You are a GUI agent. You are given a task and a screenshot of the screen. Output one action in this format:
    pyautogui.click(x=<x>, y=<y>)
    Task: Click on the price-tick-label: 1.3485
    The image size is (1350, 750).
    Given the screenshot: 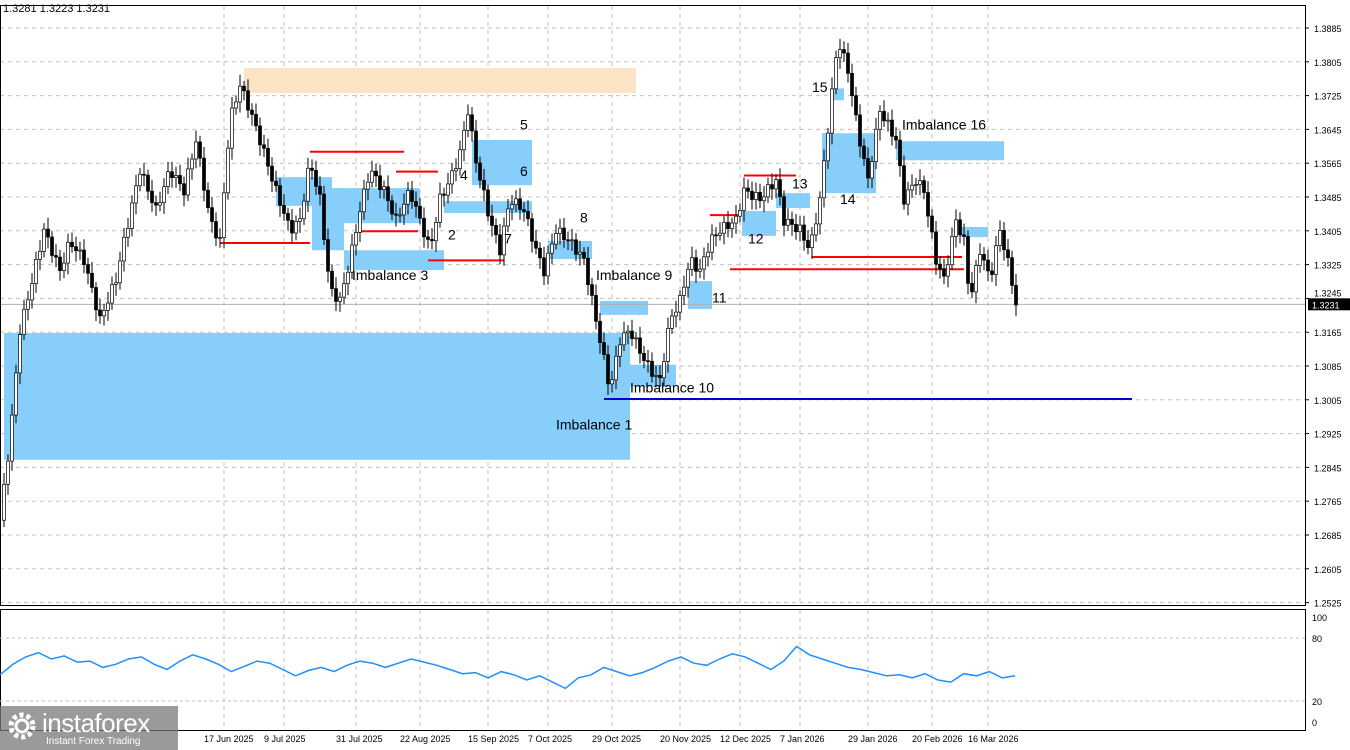 What is the action you would take?
    pyautogui.click(x=1328, y=198)
    